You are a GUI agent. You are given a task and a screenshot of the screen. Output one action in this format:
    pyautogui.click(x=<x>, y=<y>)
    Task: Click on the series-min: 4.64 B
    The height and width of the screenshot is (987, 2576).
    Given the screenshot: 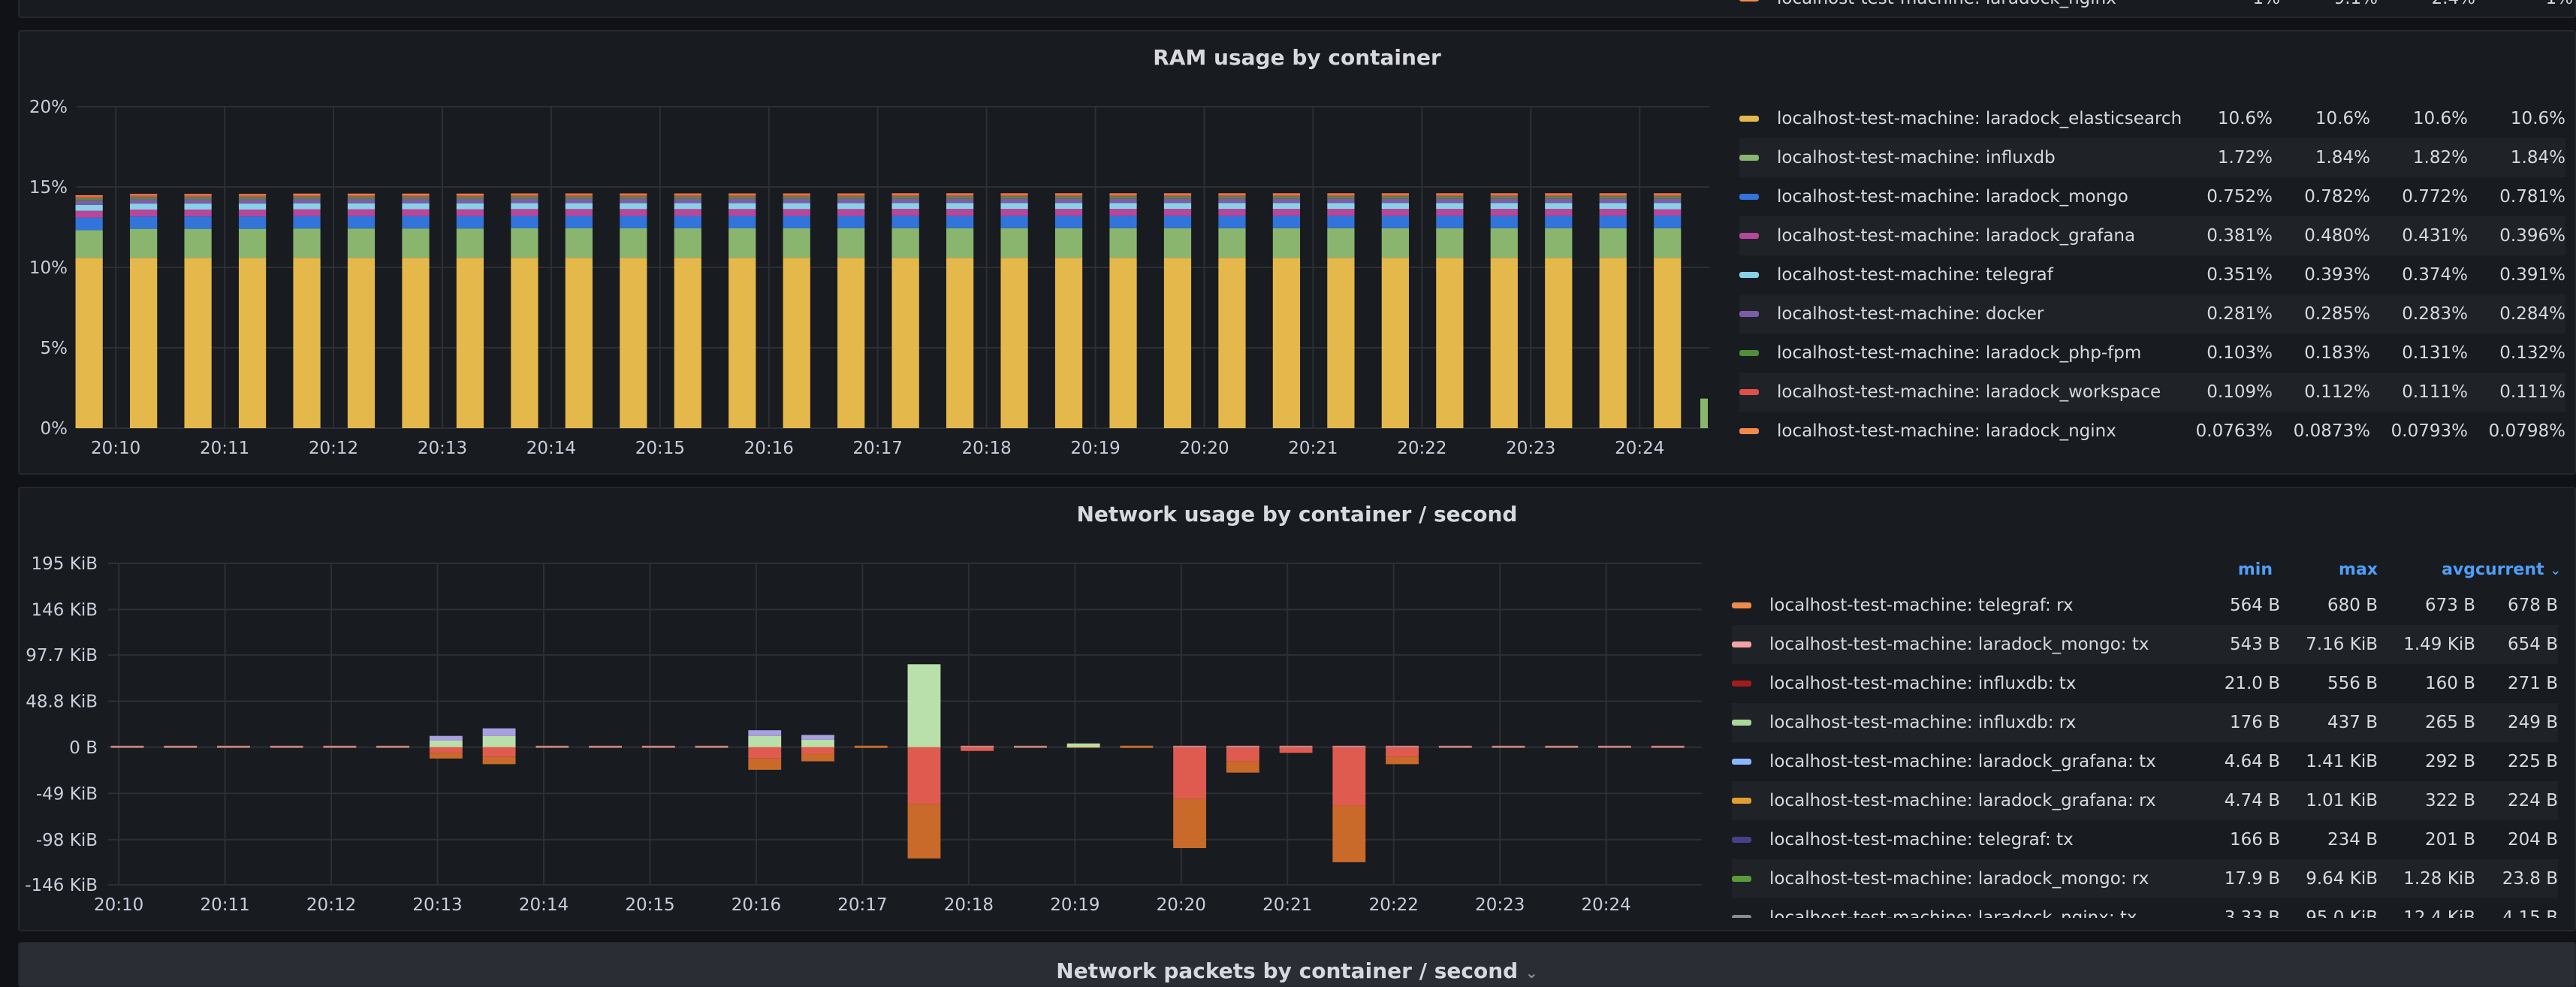 What is the action you would take?
    pyautogui.click(x=2252, y=761)
    